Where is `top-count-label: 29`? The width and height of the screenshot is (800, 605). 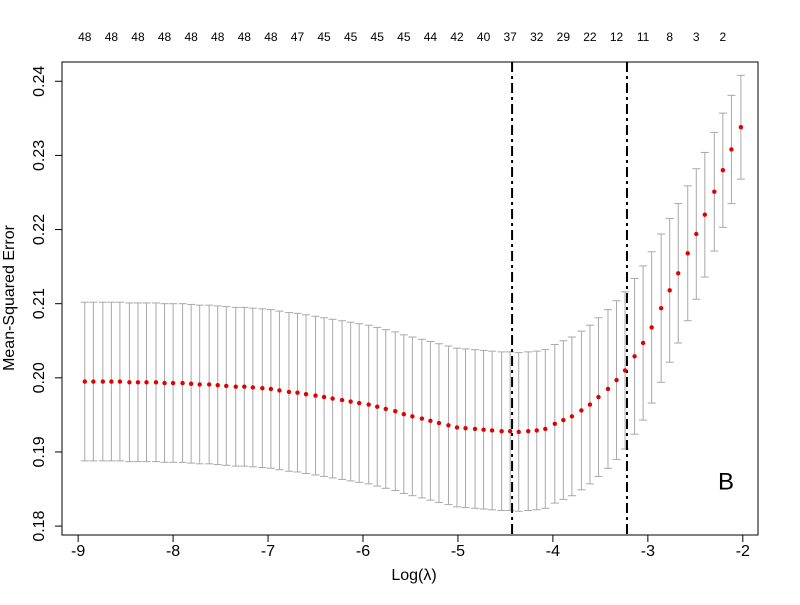
top-count-label: 29 is located at coordinates (564, 37).